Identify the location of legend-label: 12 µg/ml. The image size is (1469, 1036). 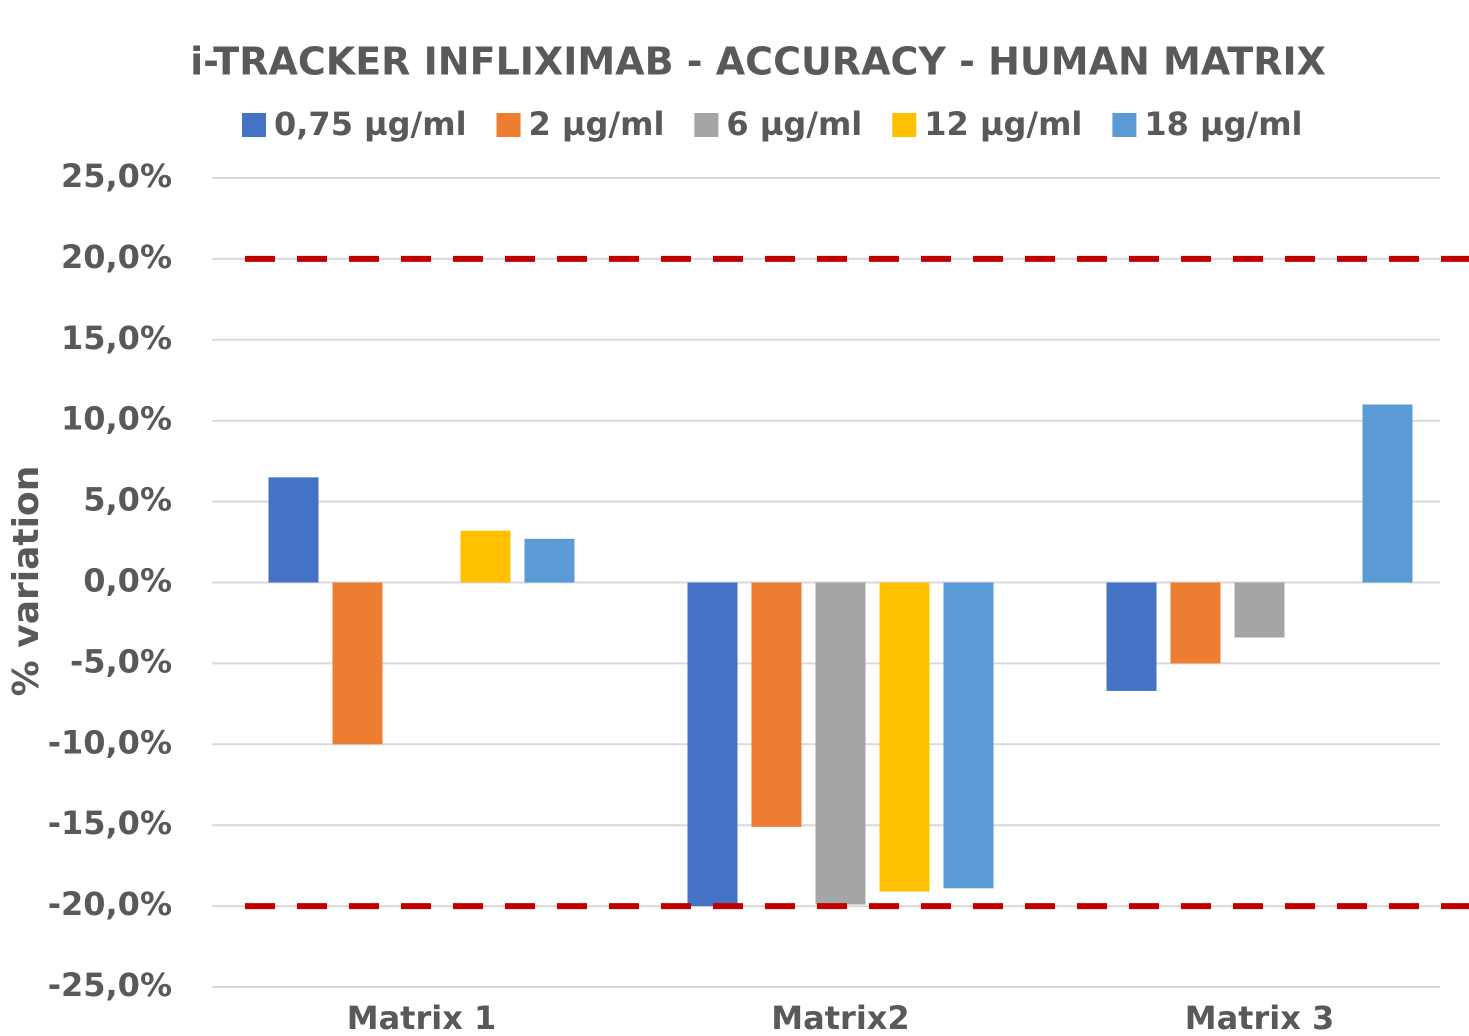
(1003, 124).